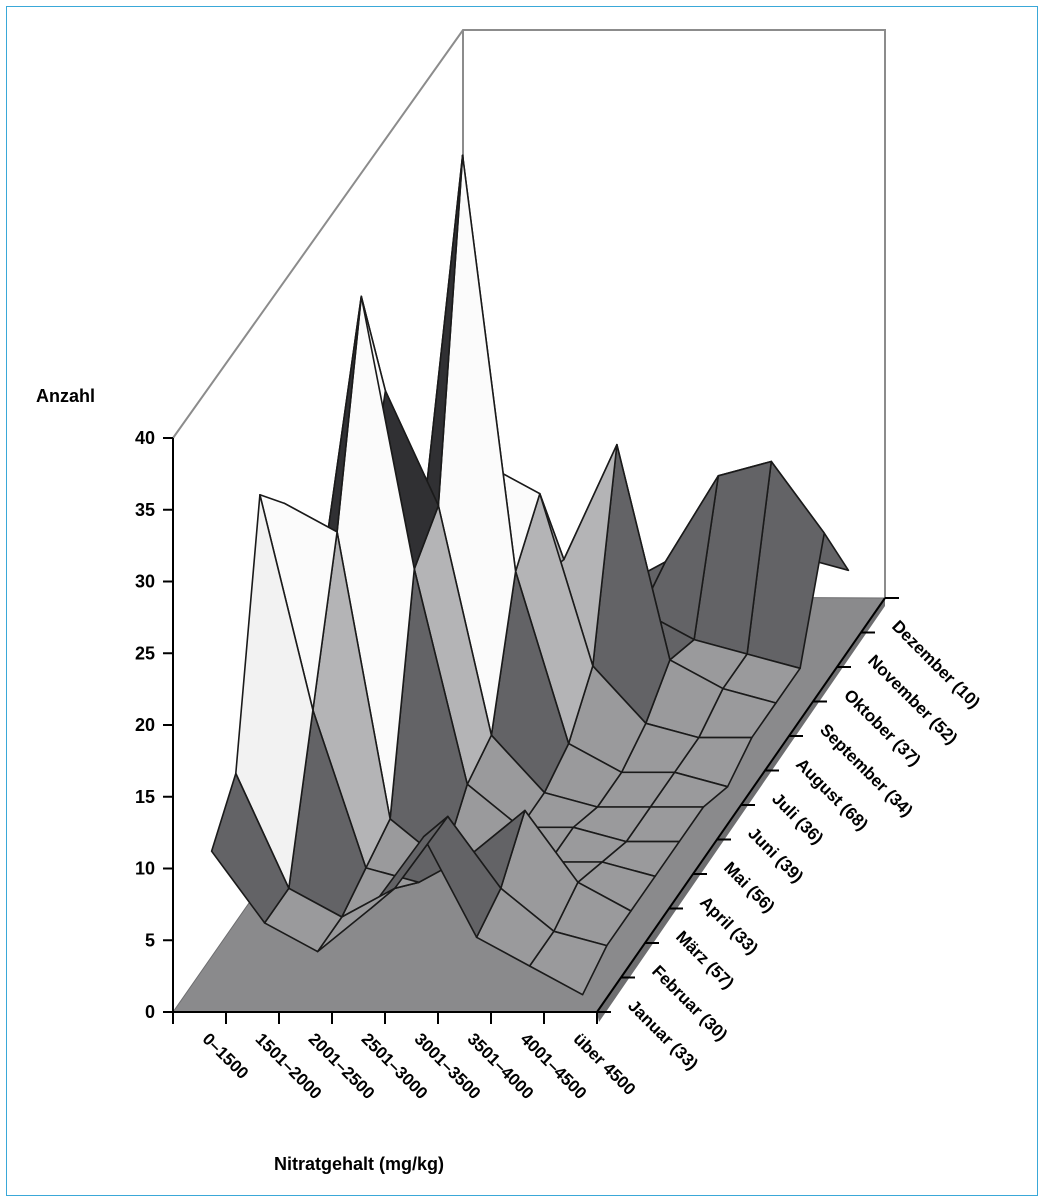  What do you see at coordinates (226, 1056) in the screenshot?
I see `x-category-label: 0–1500` at bounding box center [226, 1056].